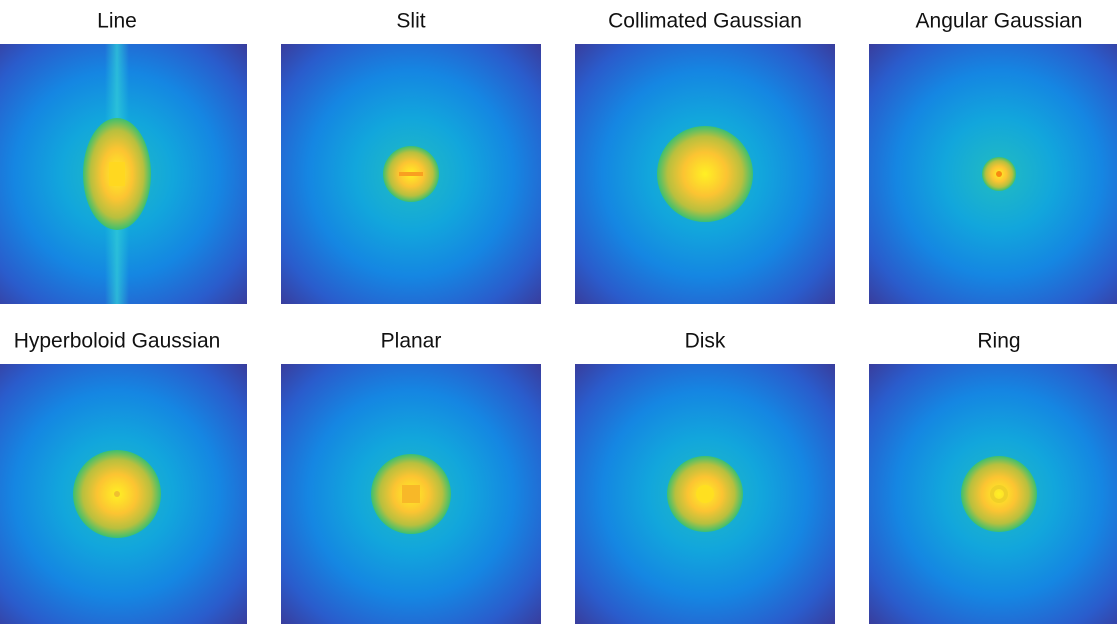 The height and width of the screenshot is (628, 1117). I want to click on panel-title: Disk, so click(705, 341).